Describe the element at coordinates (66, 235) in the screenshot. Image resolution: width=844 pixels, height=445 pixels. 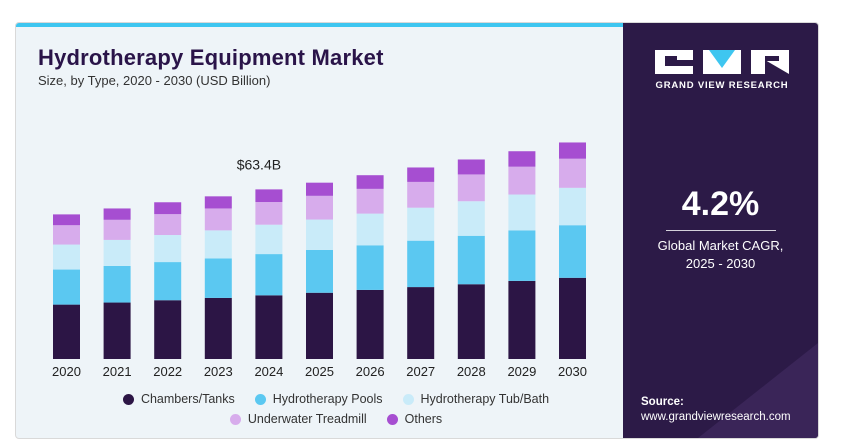
I see `bar-segment-underwater-treadmill-2020` at that location.